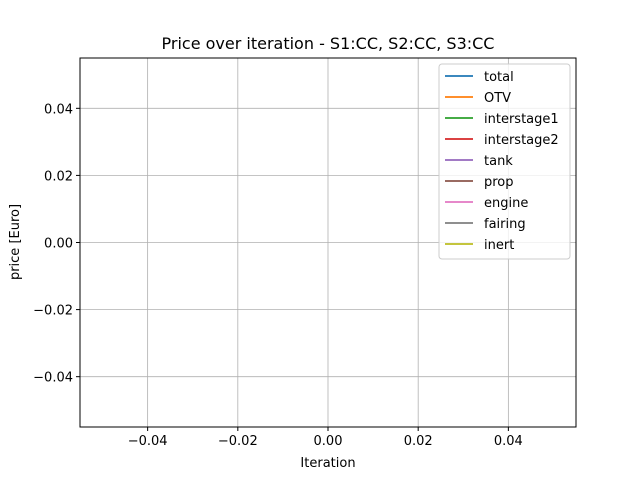 This screenshot has width=640, height=480. I want to click on y-tick-label: 0.04, so click(58, 109).